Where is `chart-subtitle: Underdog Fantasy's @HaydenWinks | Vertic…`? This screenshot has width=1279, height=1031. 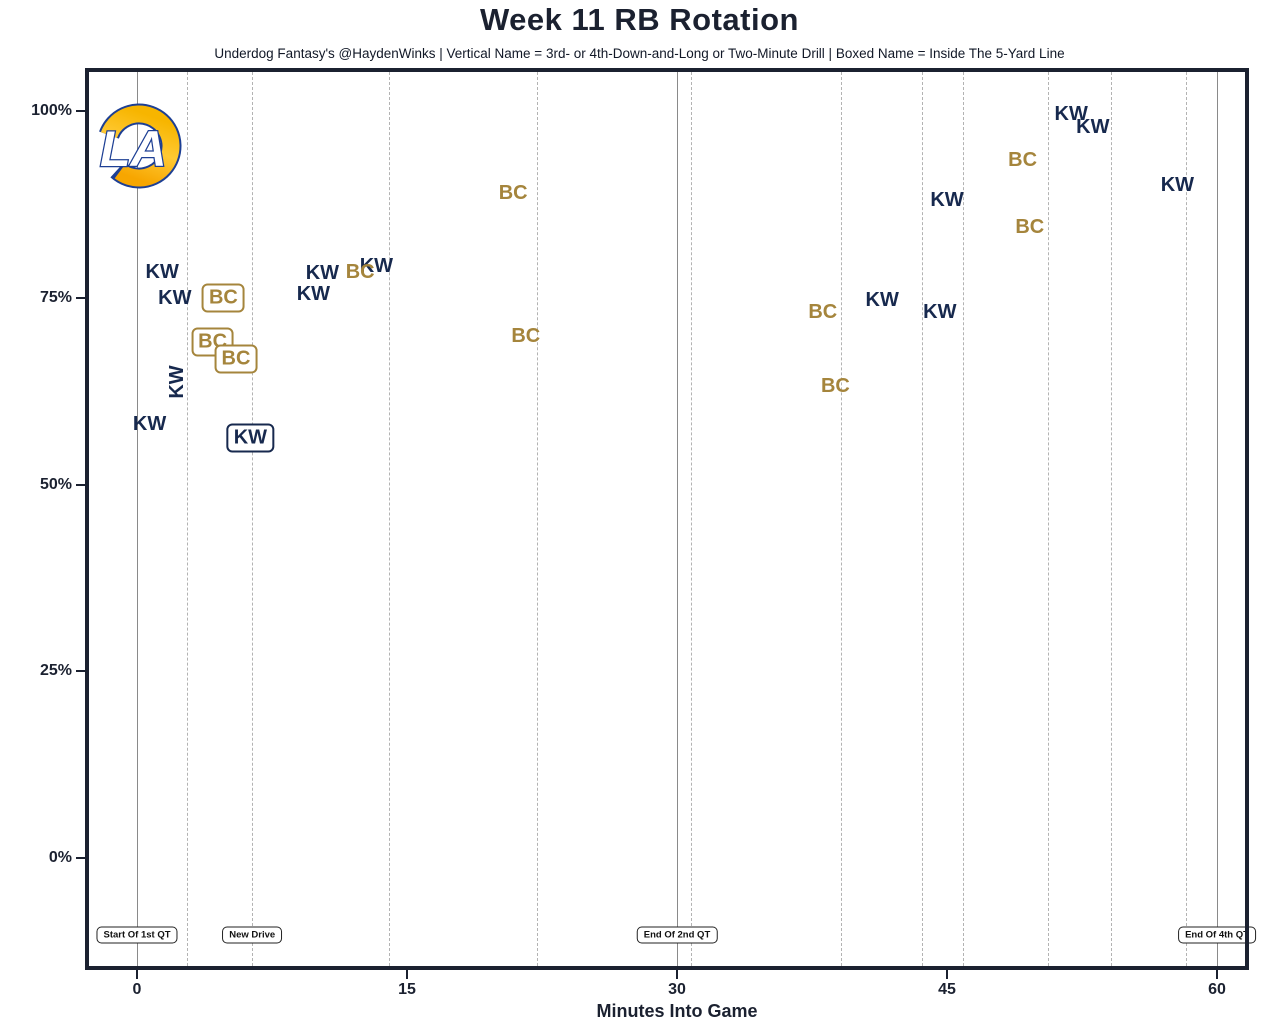
chart-subtitle: Underdog Fantasy's @HaydenWinks | Vertic… is located at coordinates (639, 53).